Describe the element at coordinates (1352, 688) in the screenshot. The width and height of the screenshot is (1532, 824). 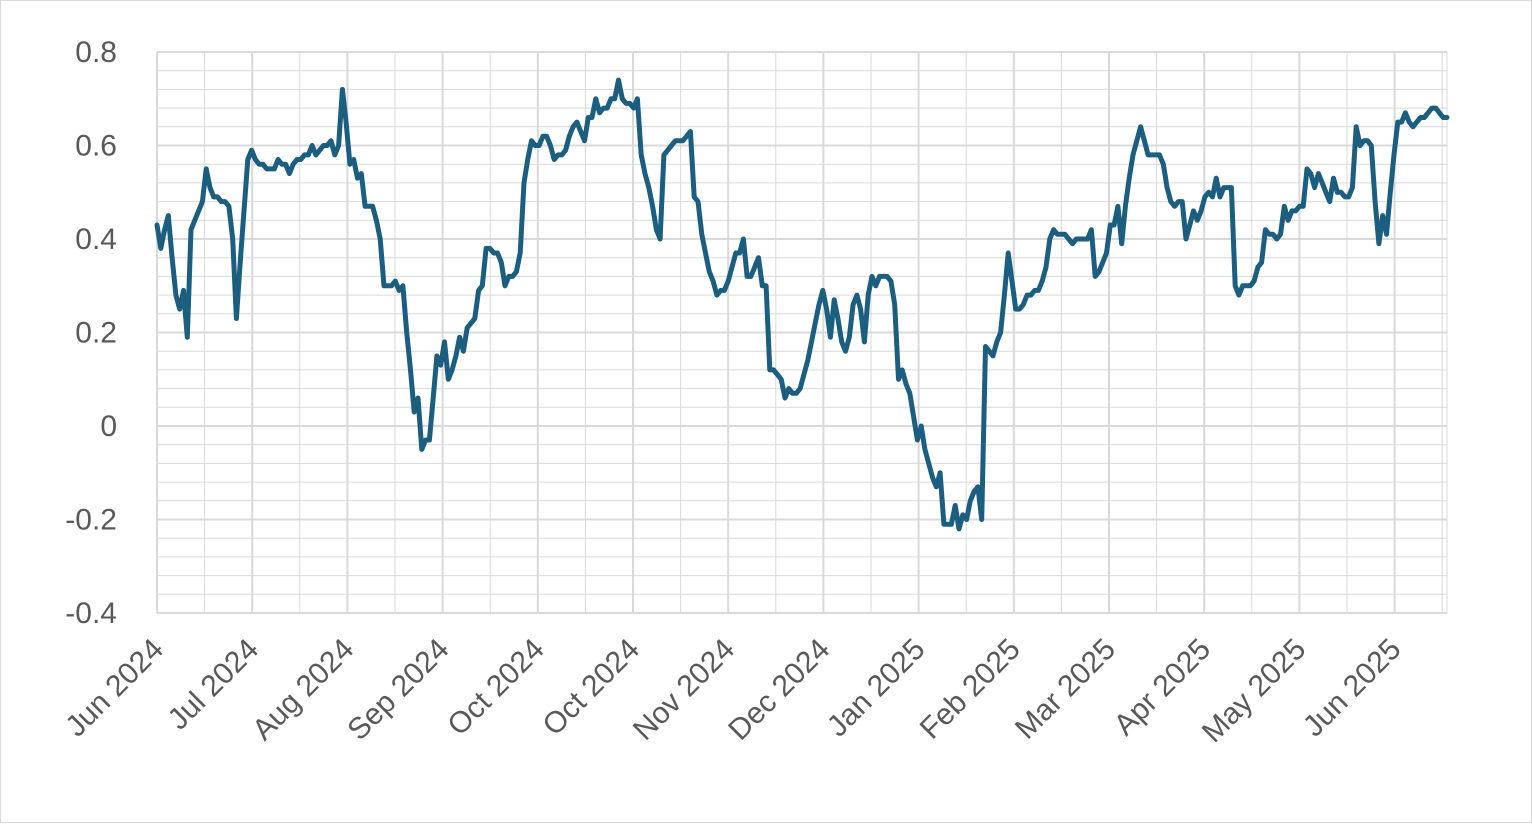
I see `x-tick-label: Jun 2025` at that location.